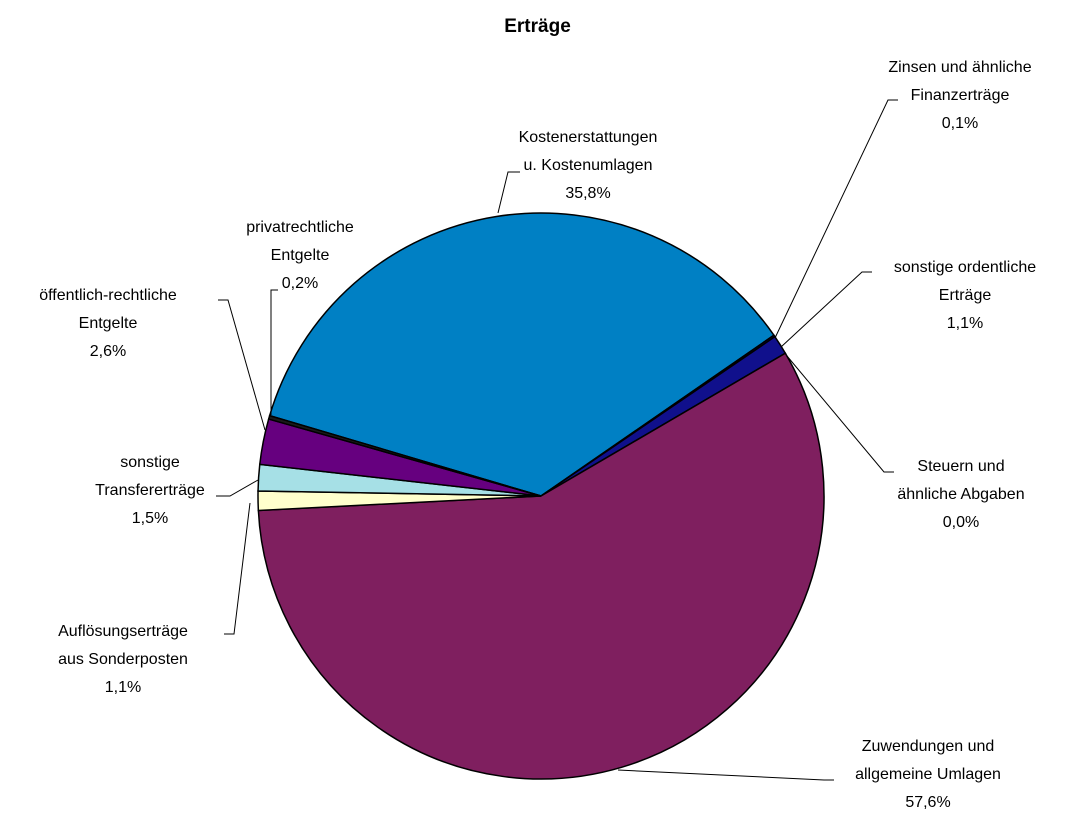 The height and width of the screenshot is (814, 1075). I want to click on data-label: Auflösungserträge aus Sonderposten 1,1%, so click(123, 660).